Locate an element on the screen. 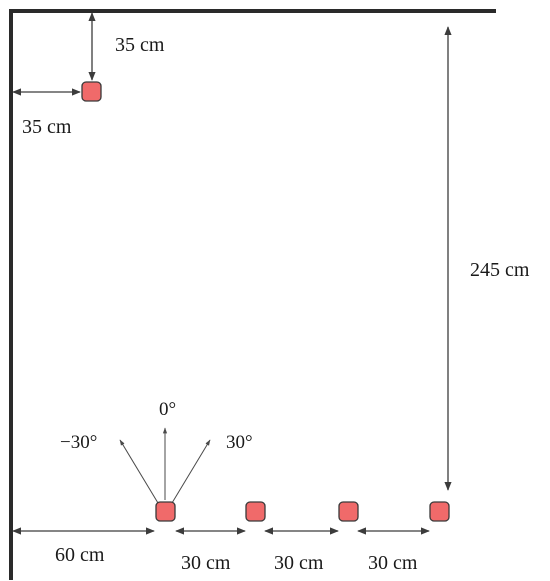  angle-plus-30-label: 30° is located at coordinates (239, 442).